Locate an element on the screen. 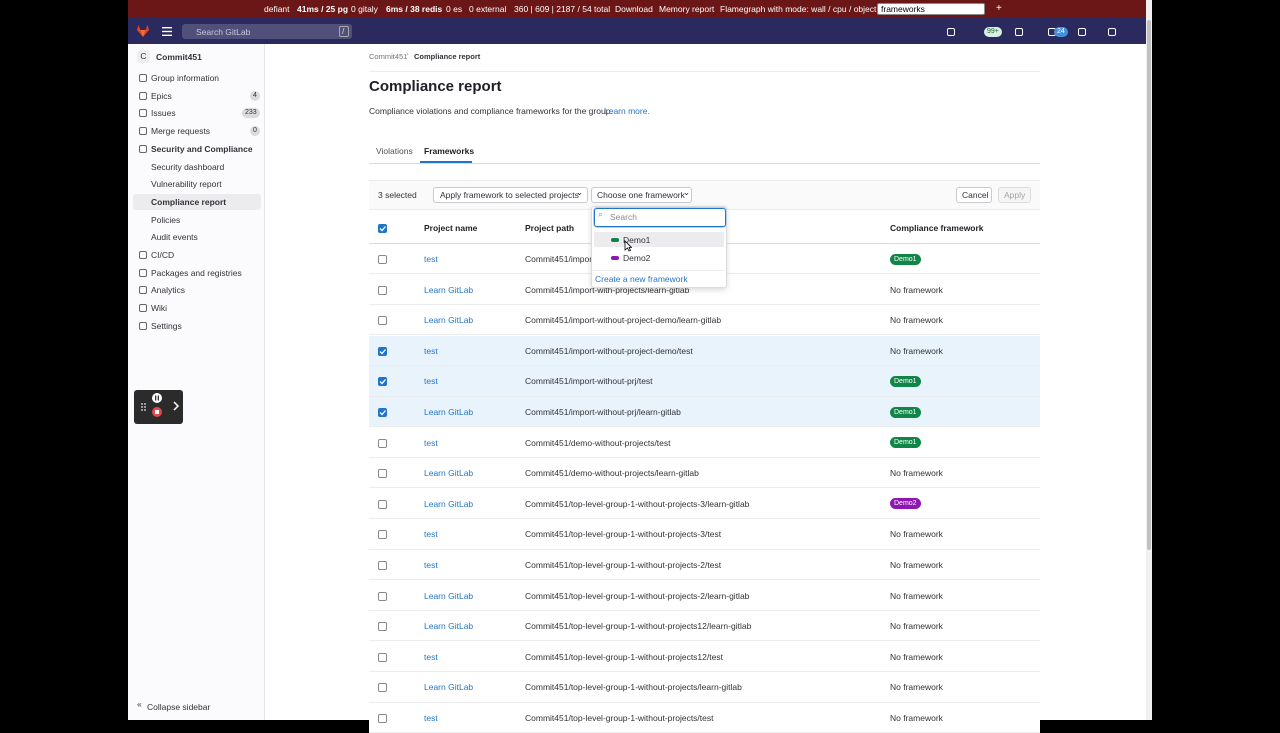  perf-link: Memory report is located at coordinates (687, 9).